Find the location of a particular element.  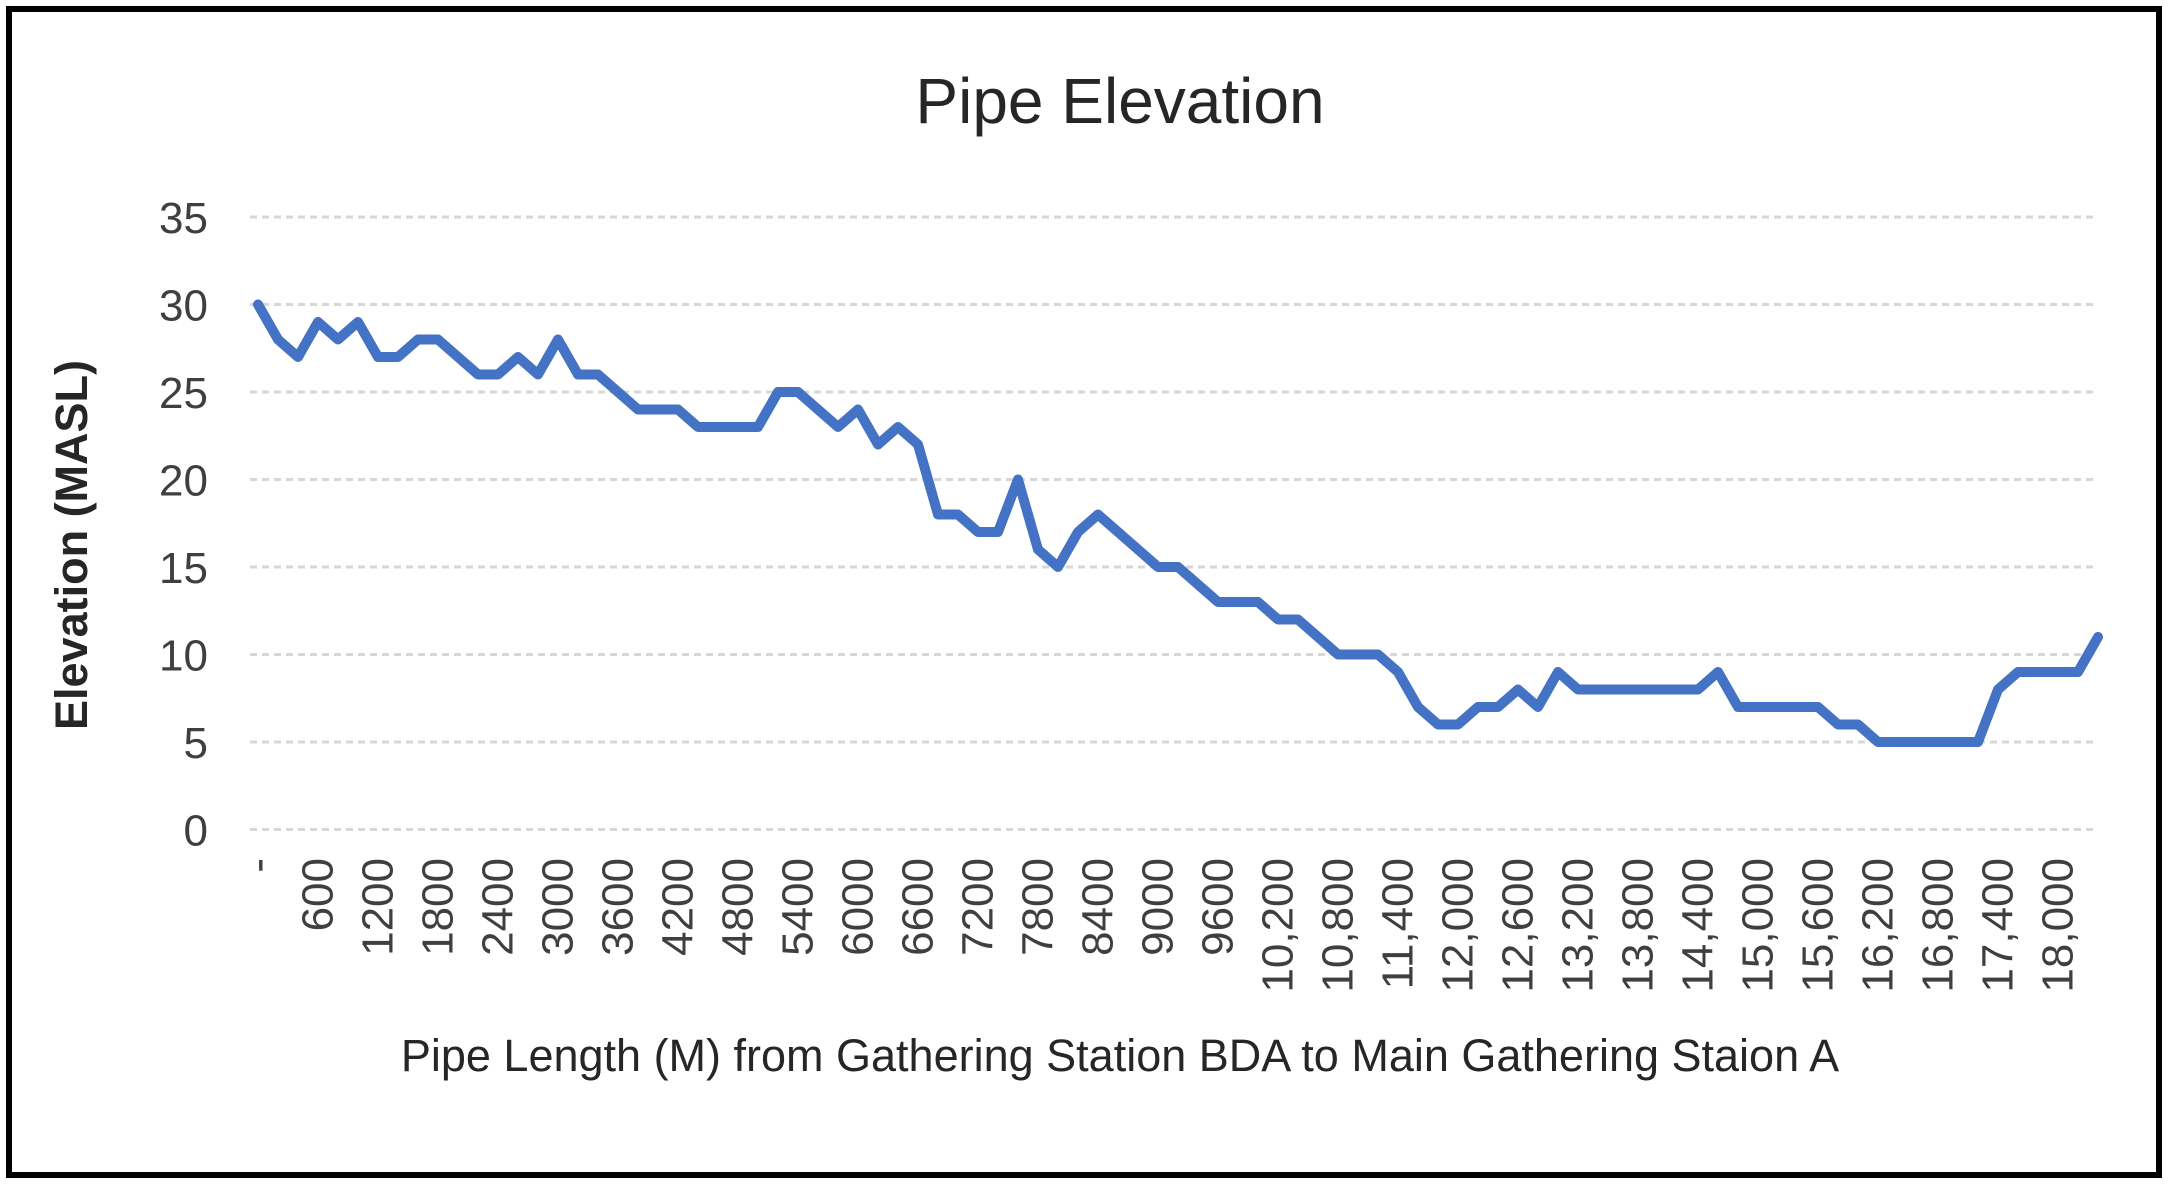

x-tick-label: 3600 is located at coordinates (618, 907).